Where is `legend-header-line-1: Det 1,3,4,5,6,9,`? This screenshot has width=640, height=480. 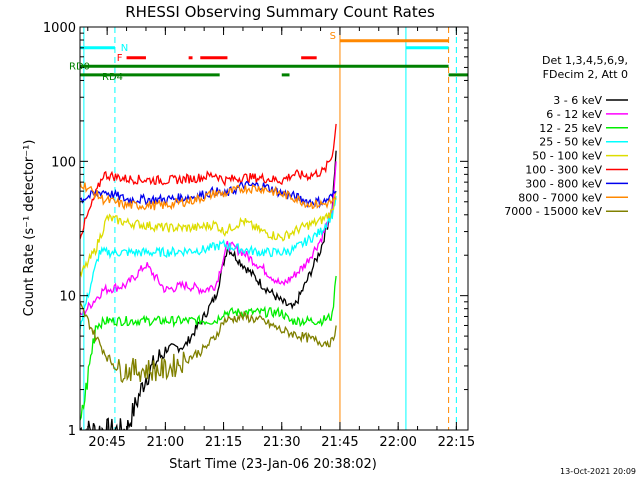 legend-header-line-1: Det 1,3,4,5,6,9, is located at coordinates (585, 60).